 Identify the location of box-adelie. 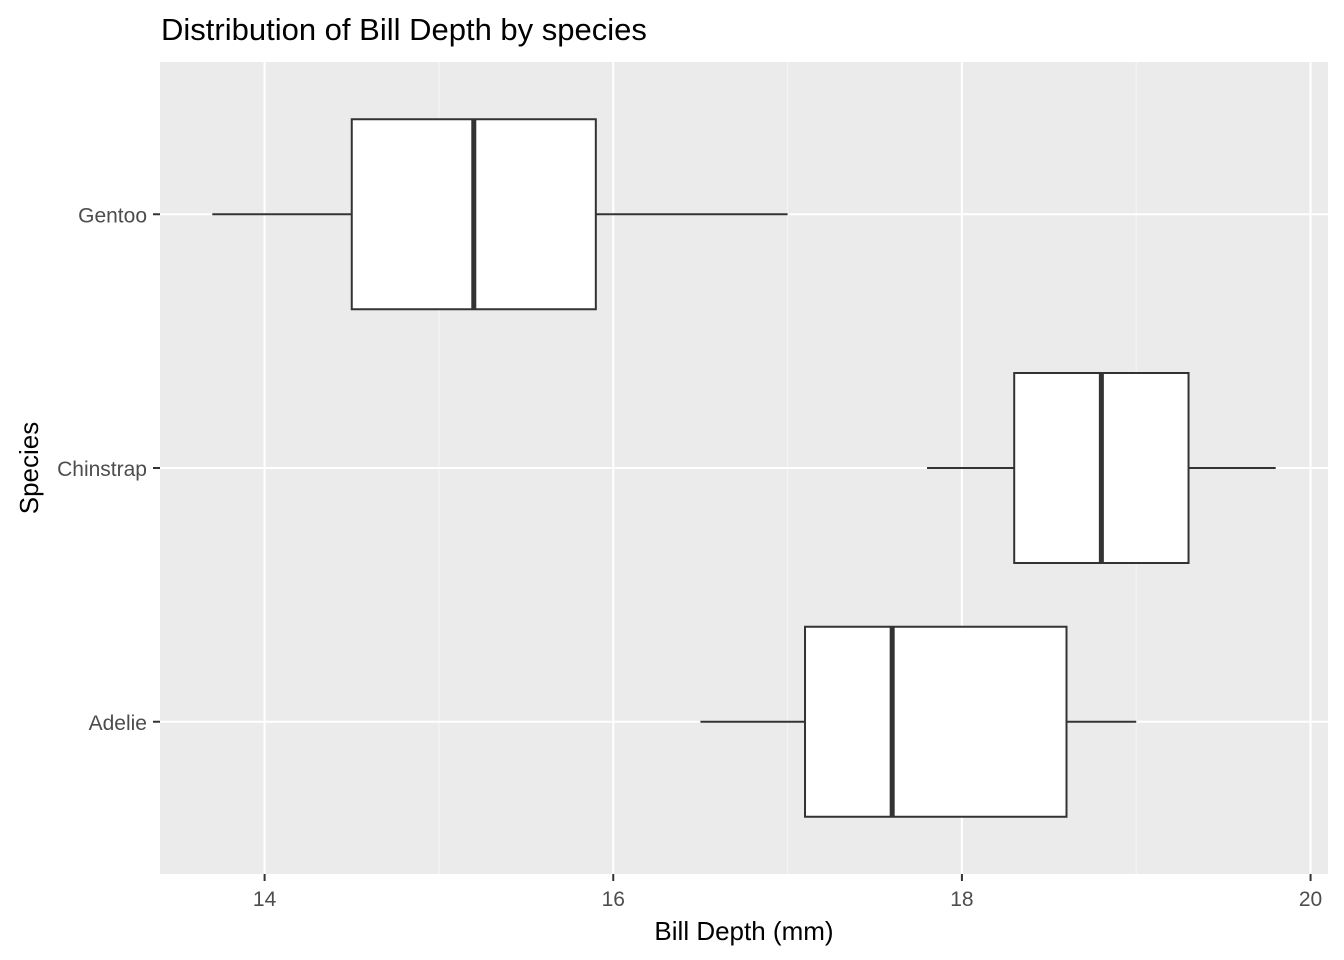
(918, 721).